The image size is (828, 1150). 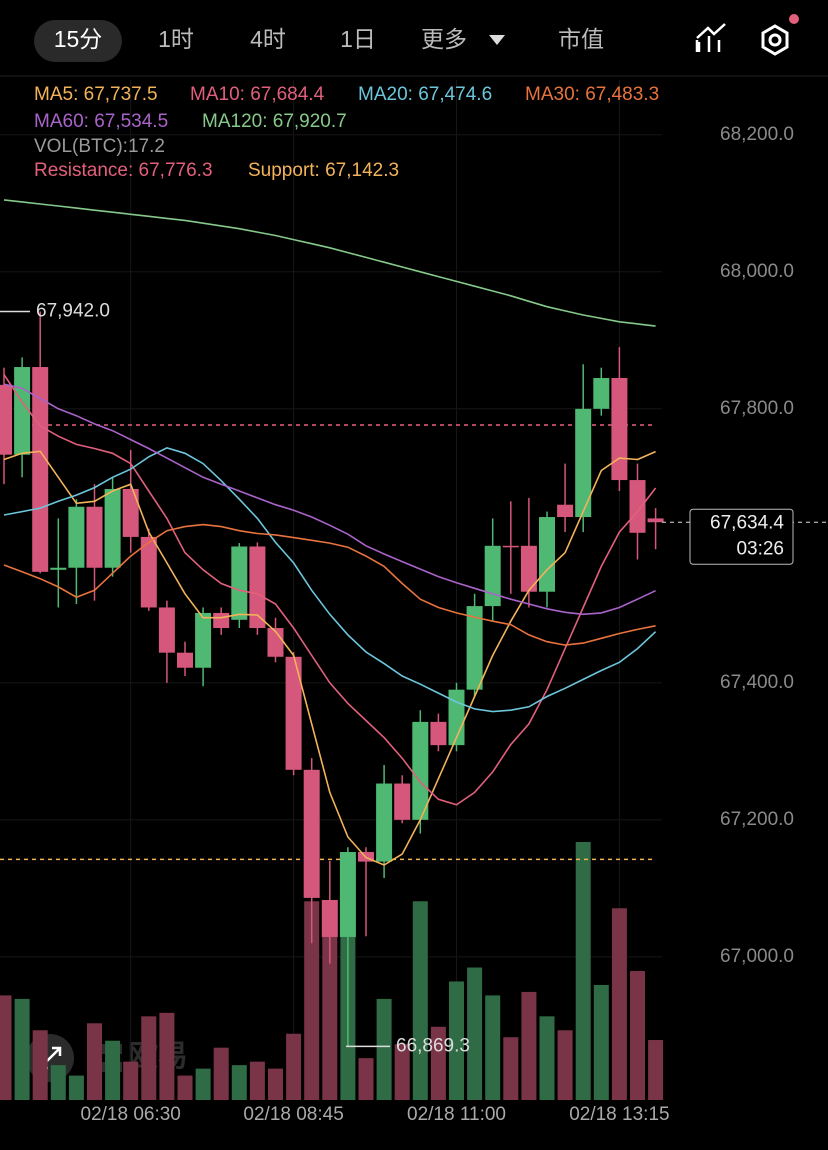 I want to click on tab: 1日, so click(x=358, y=39).